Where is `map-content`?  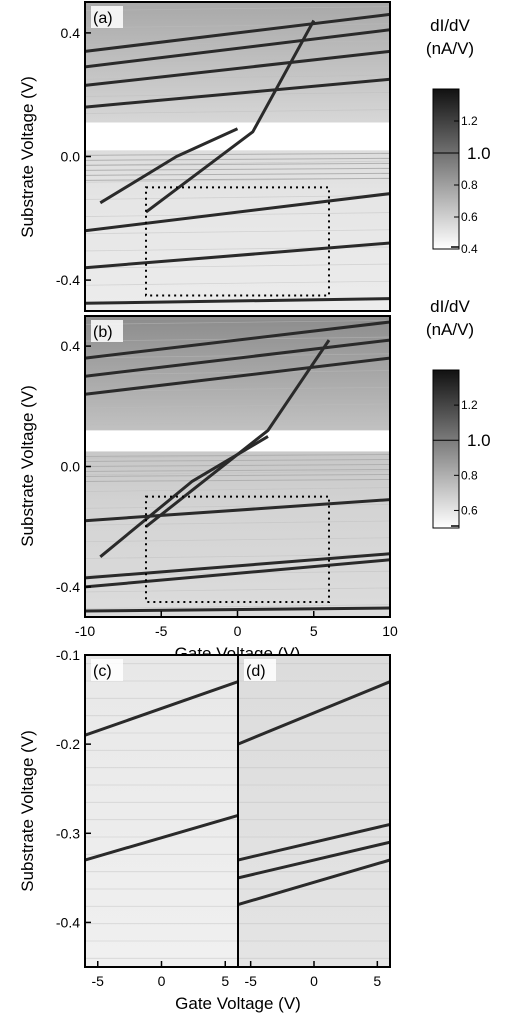 map-content is located at coordinates (314, 811).